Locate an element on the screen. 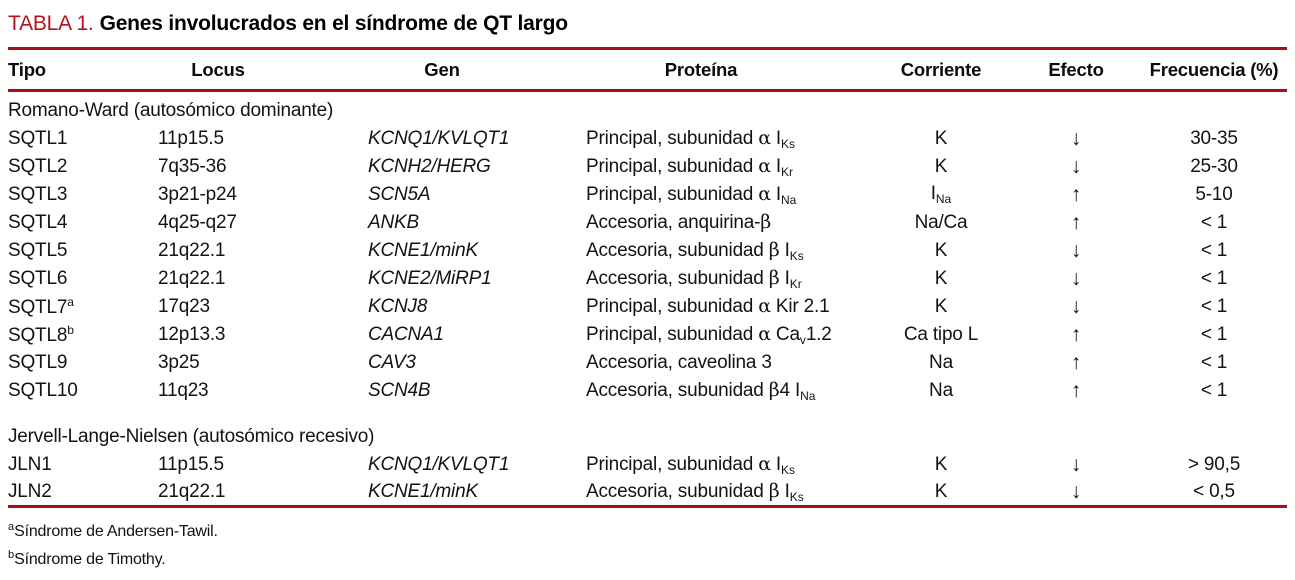 This screenshot has height=580, width=1295. cell-frecuencia: 5-10 is located at coordinates (1214, 194).